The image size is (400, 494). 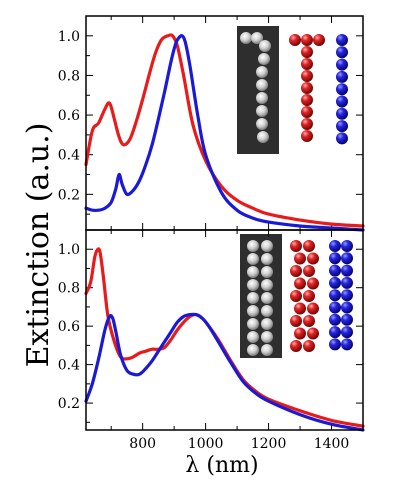 I want to click on top-sem-image, so click(x=258, y=90).